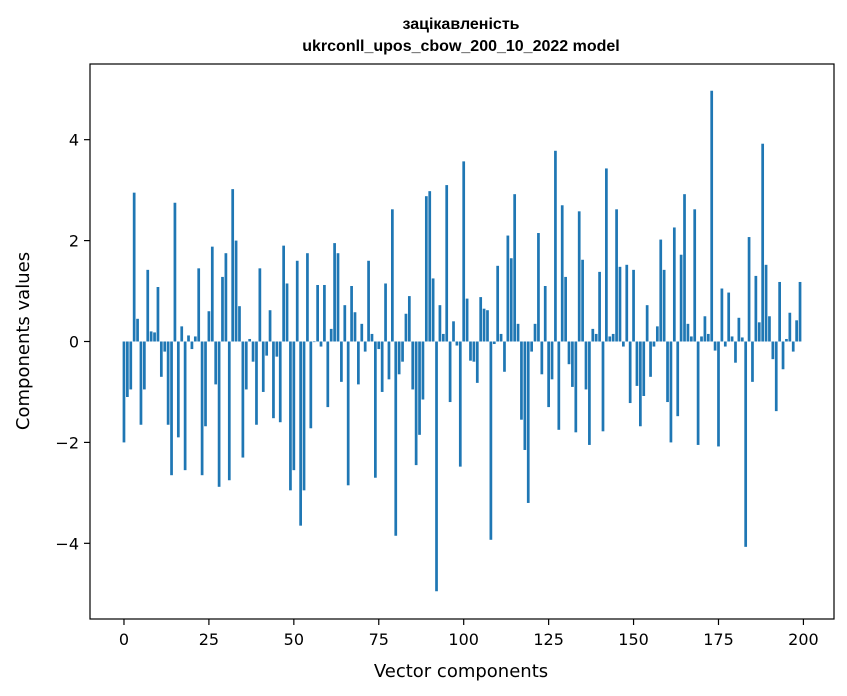 The width and height of the screenshot is (847, 696). What do you see at coordinates (294, 639) in the screenshot?
I see `x-tick-label: 50` at bounding box center [294, 639].